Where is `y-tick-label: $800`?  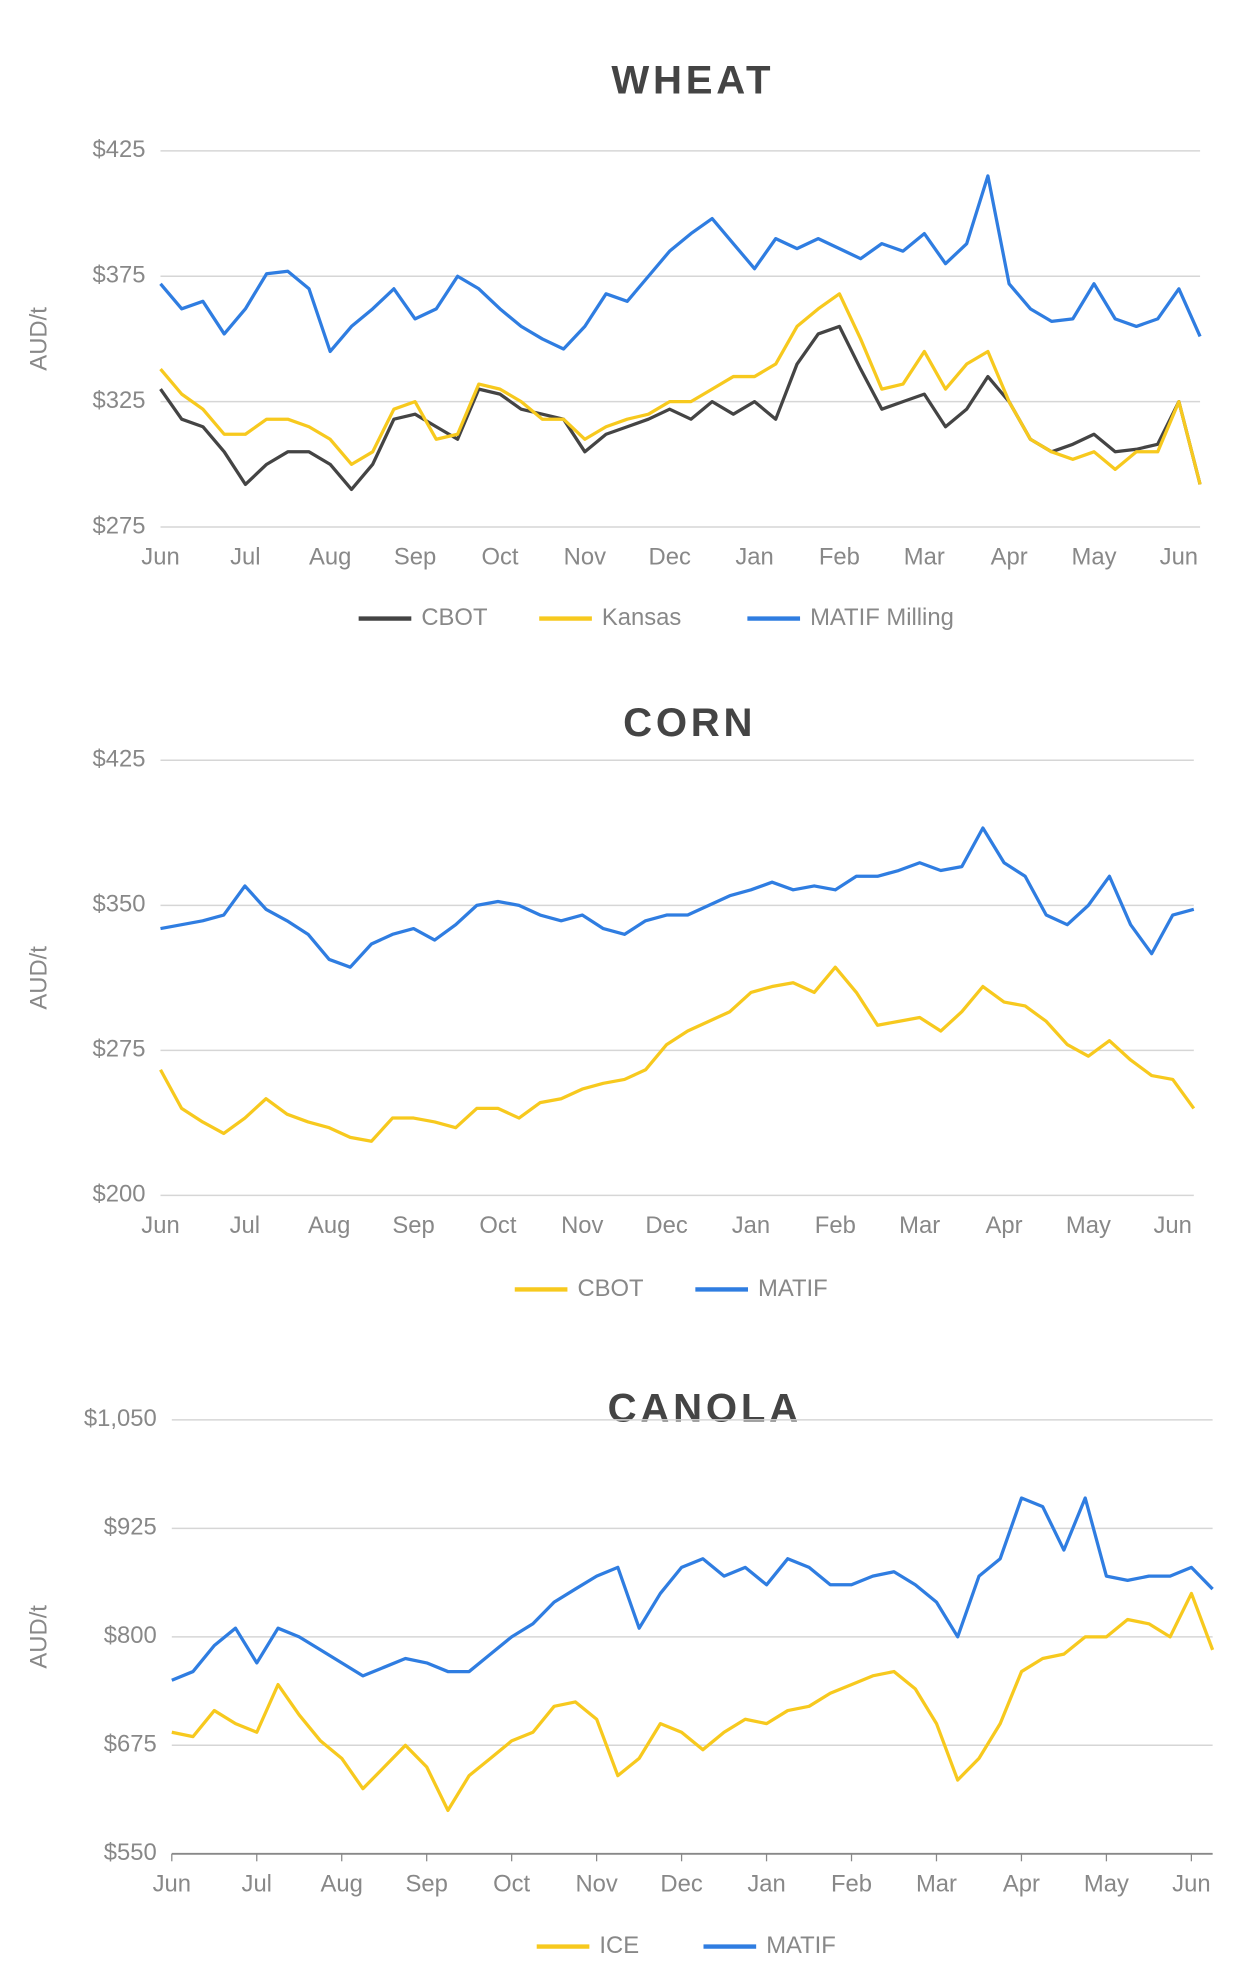 y-tick-label: $800 is located at coordinates (130, 1635).